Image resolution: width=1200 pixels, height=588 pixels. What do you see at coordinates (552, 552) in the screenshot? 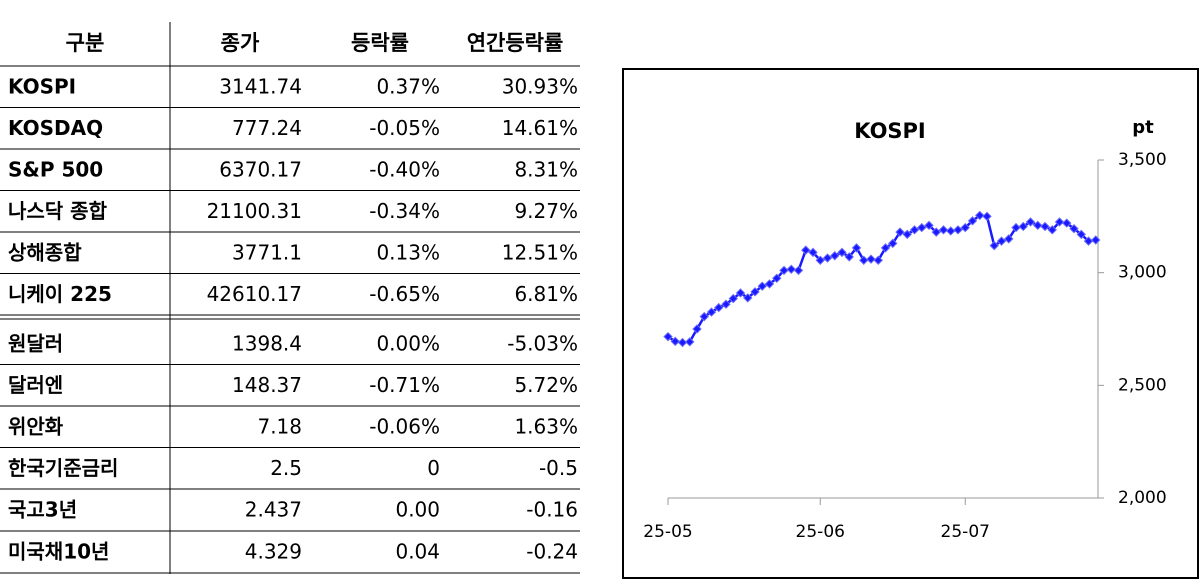
I see `cell: -0.24` at bounding box center [552, 552].